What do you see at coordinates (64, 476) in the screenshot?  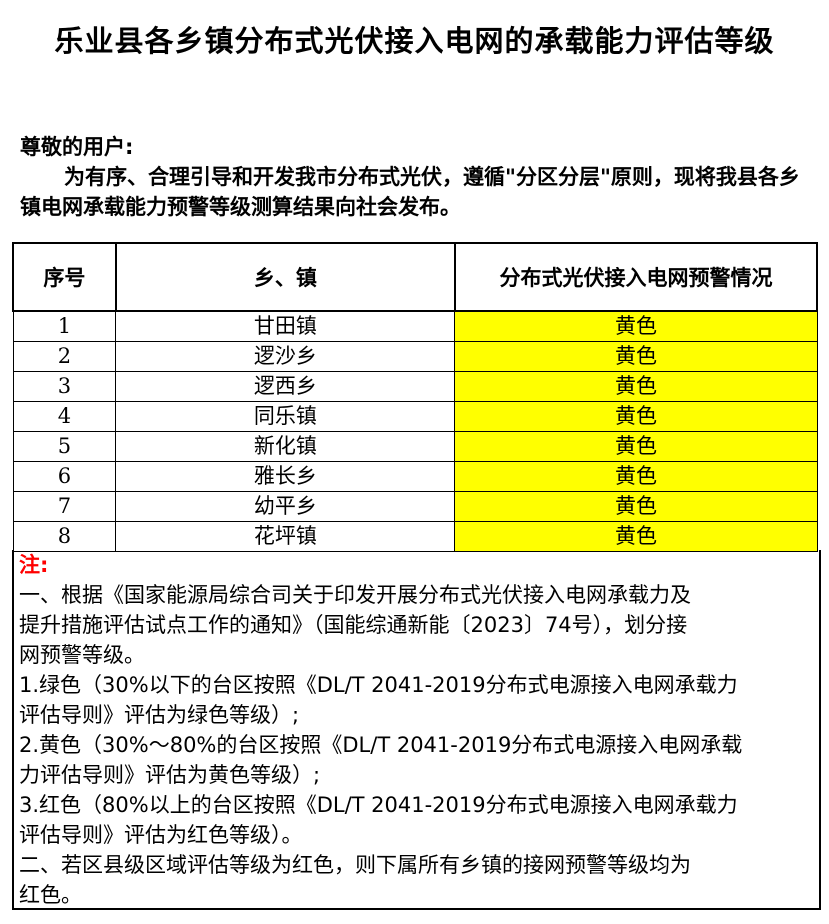 I see `cell-no: 6` at bounding box center [64, 476].